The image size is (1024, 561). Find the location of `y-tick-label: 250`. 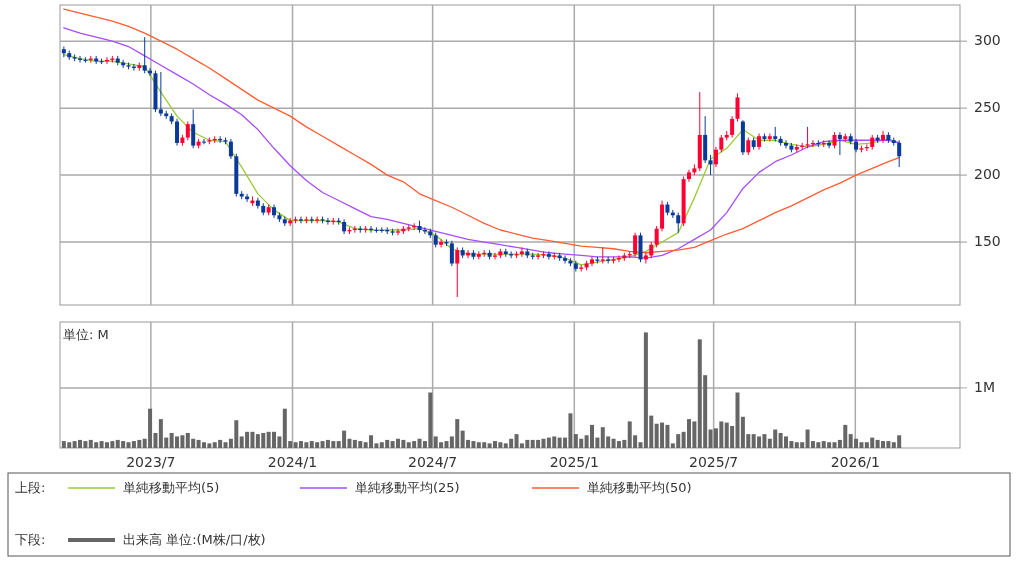

y-tick-label: 250 is located at coordinates (987, 107).